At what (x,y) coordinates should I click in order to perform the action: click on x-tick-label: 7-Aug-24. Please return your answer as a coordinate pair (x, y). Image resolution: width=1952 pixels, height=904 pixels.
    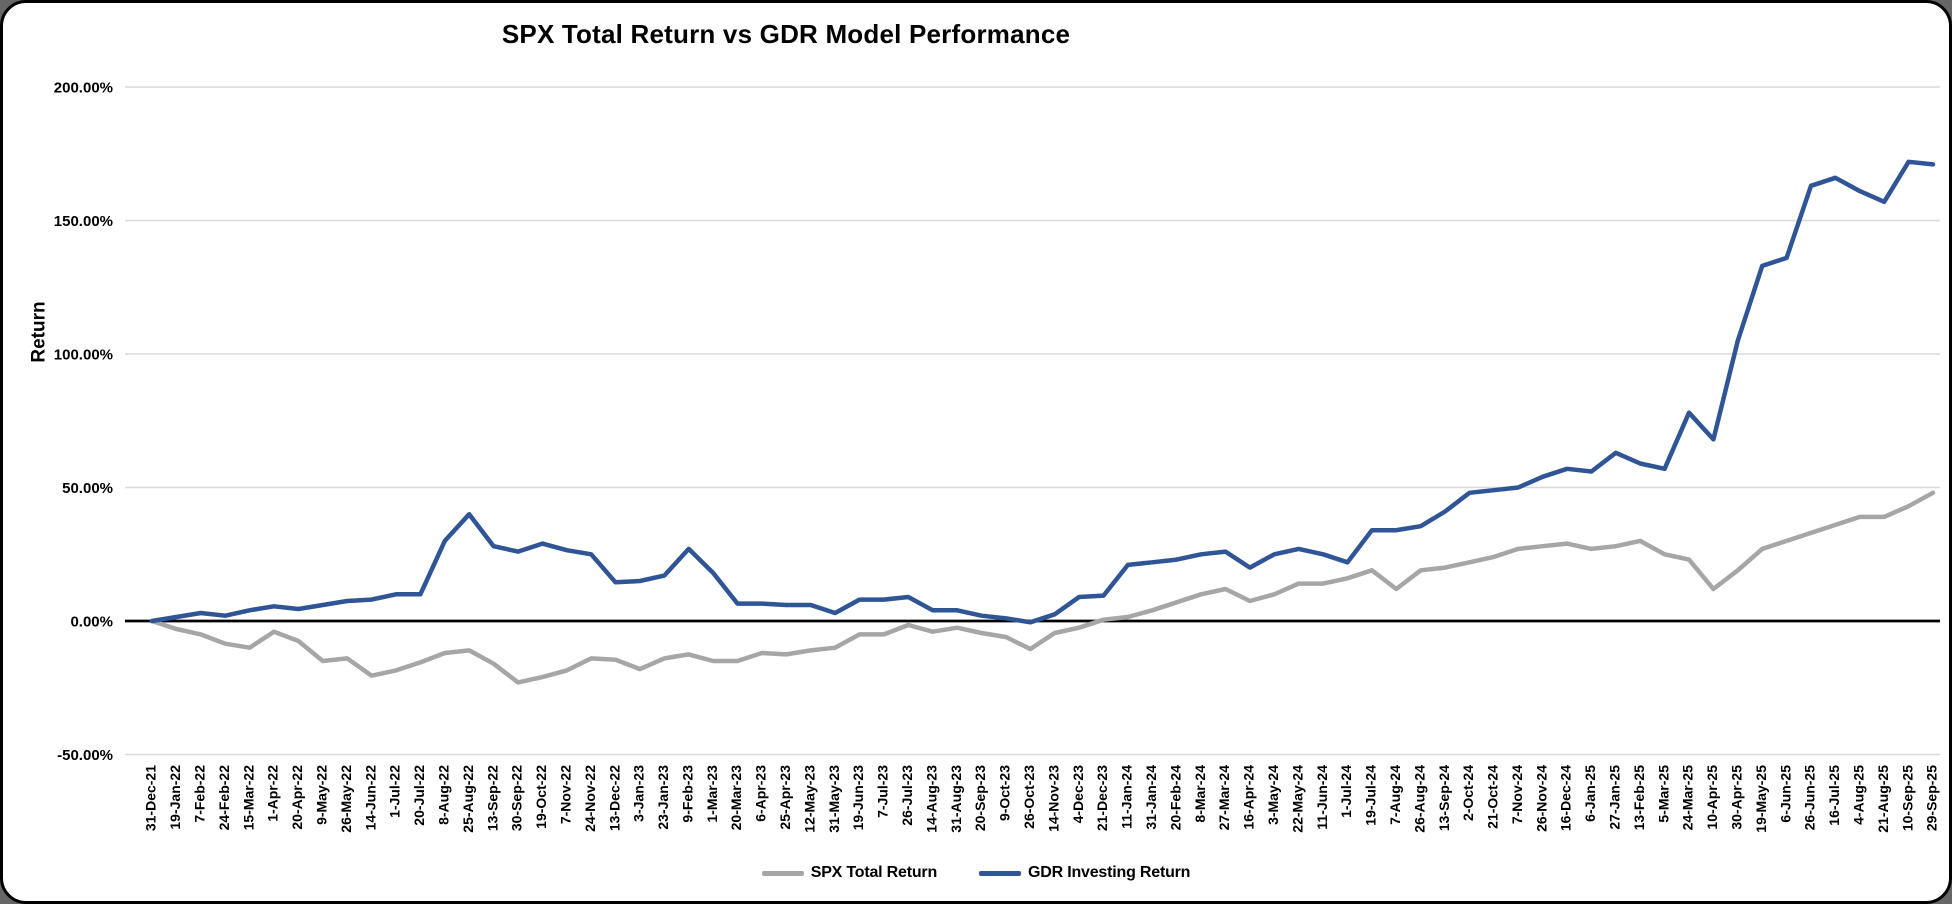
    Looking at the image, I should click on (1395, 795).